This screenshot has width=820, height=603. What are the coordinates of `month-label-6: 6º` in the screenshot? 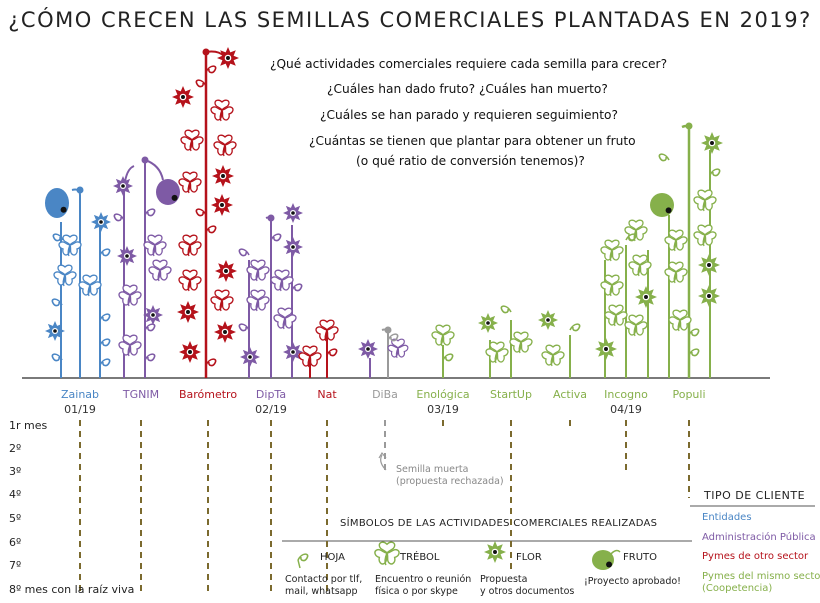 It's located at (15, 542).